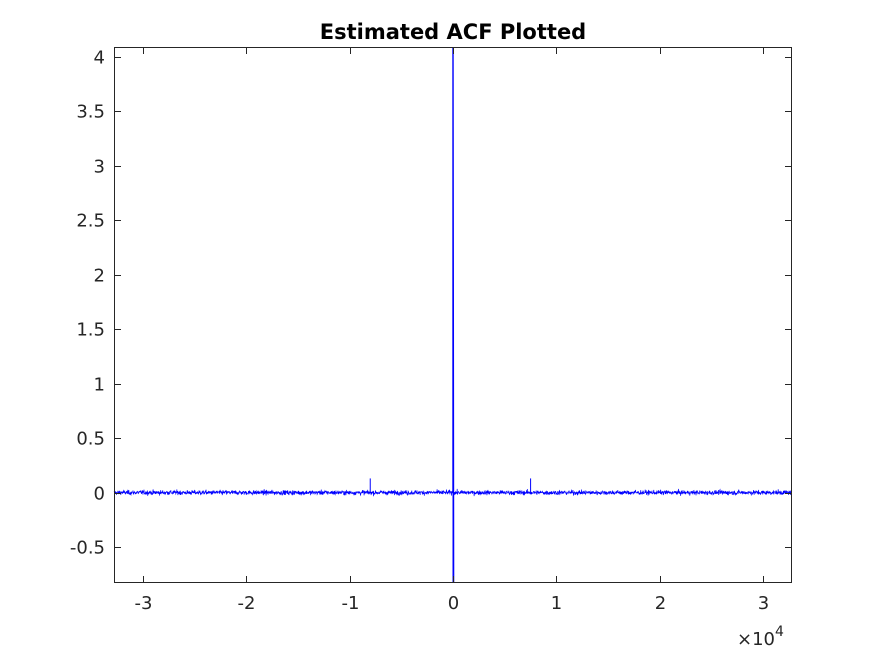 This screenshot has height=661, width=875. I want to click on y-tick-label: 4, so click(99, 58).